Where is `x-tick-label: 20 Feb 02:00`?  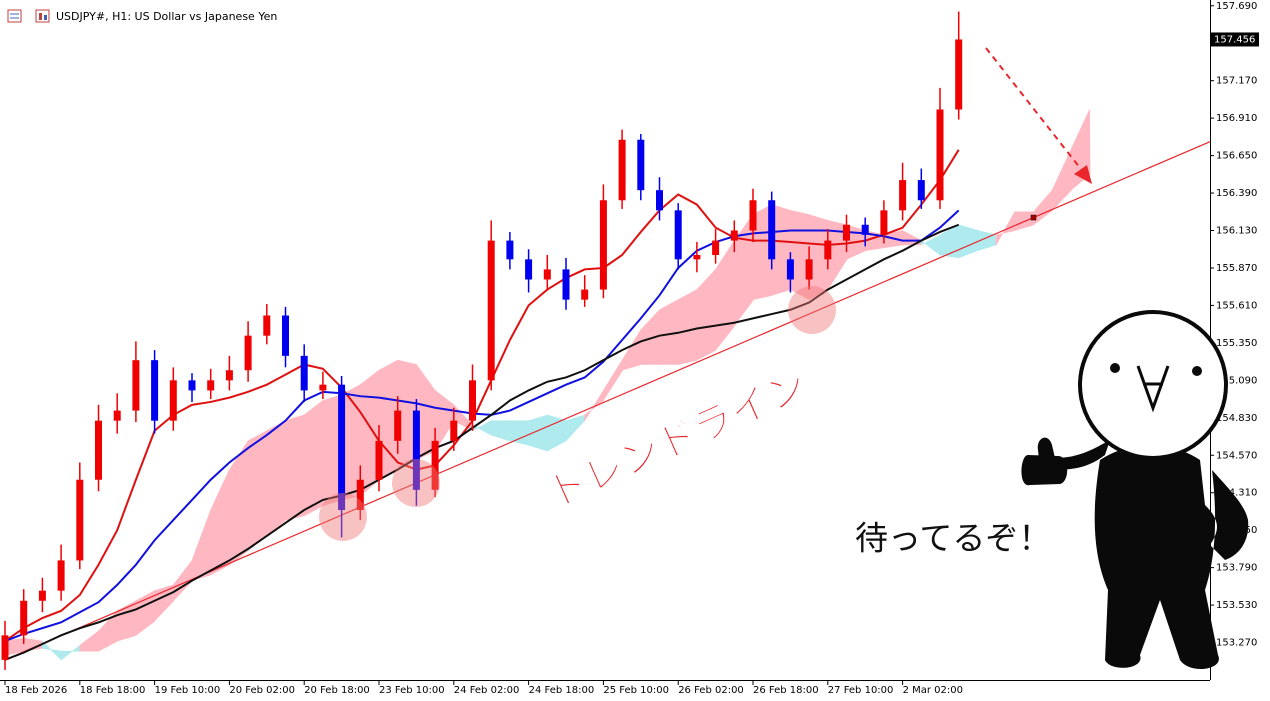
x-tick-label: 20 Feb 02:00 is located at coordinates (262, 690).